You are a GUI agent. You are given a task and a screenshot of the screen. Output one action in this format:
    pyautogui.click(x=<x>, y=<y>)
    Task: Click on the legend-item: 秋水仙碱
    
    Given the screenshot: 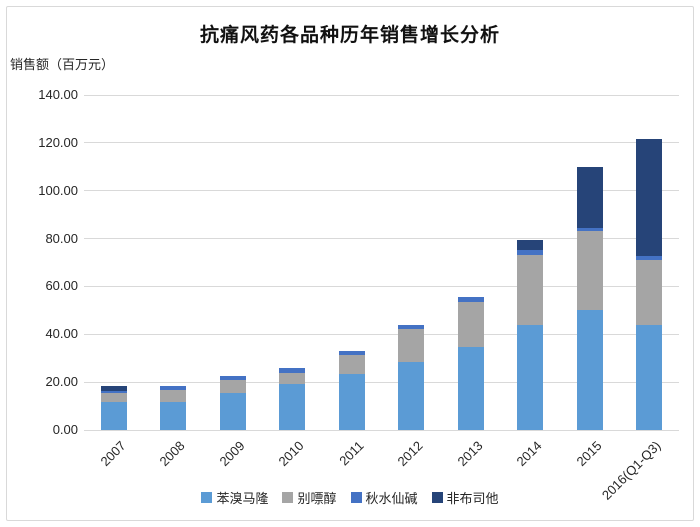 What is the action you would take?
    pyautogui.click(x=384, y=497)
    